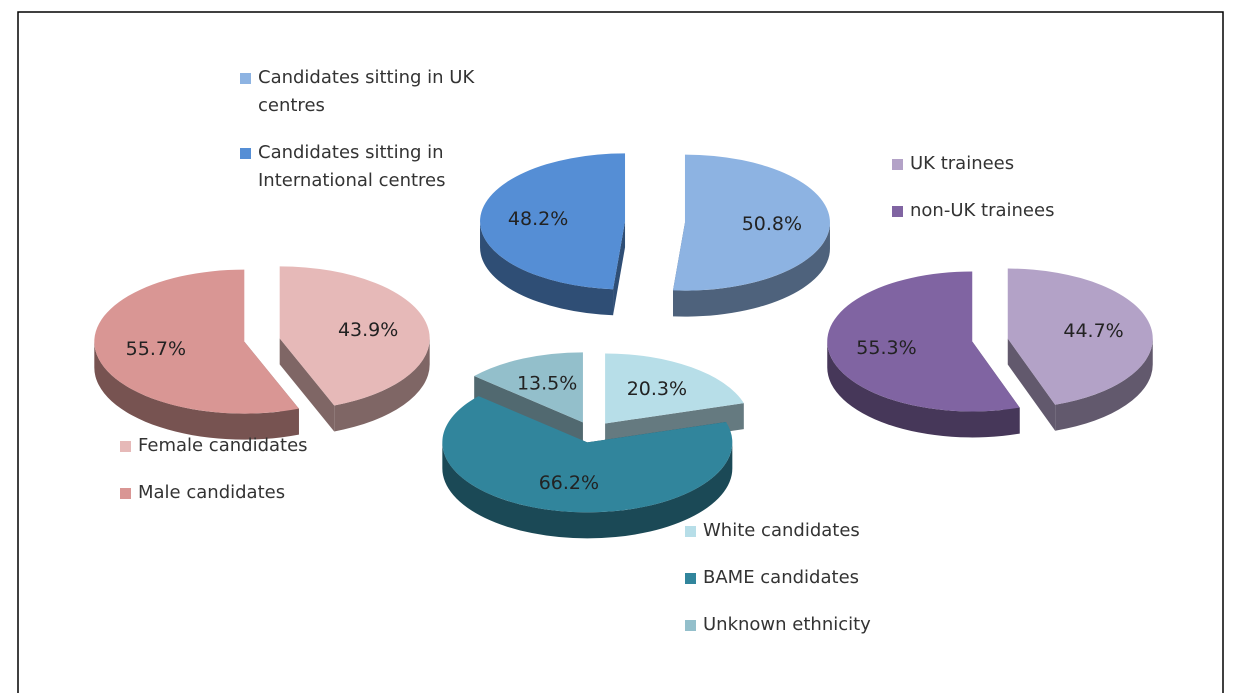  Describe the element at coordinates (781, 577) in the screenshot. I see `legend-label: BAME candidates` at that location.